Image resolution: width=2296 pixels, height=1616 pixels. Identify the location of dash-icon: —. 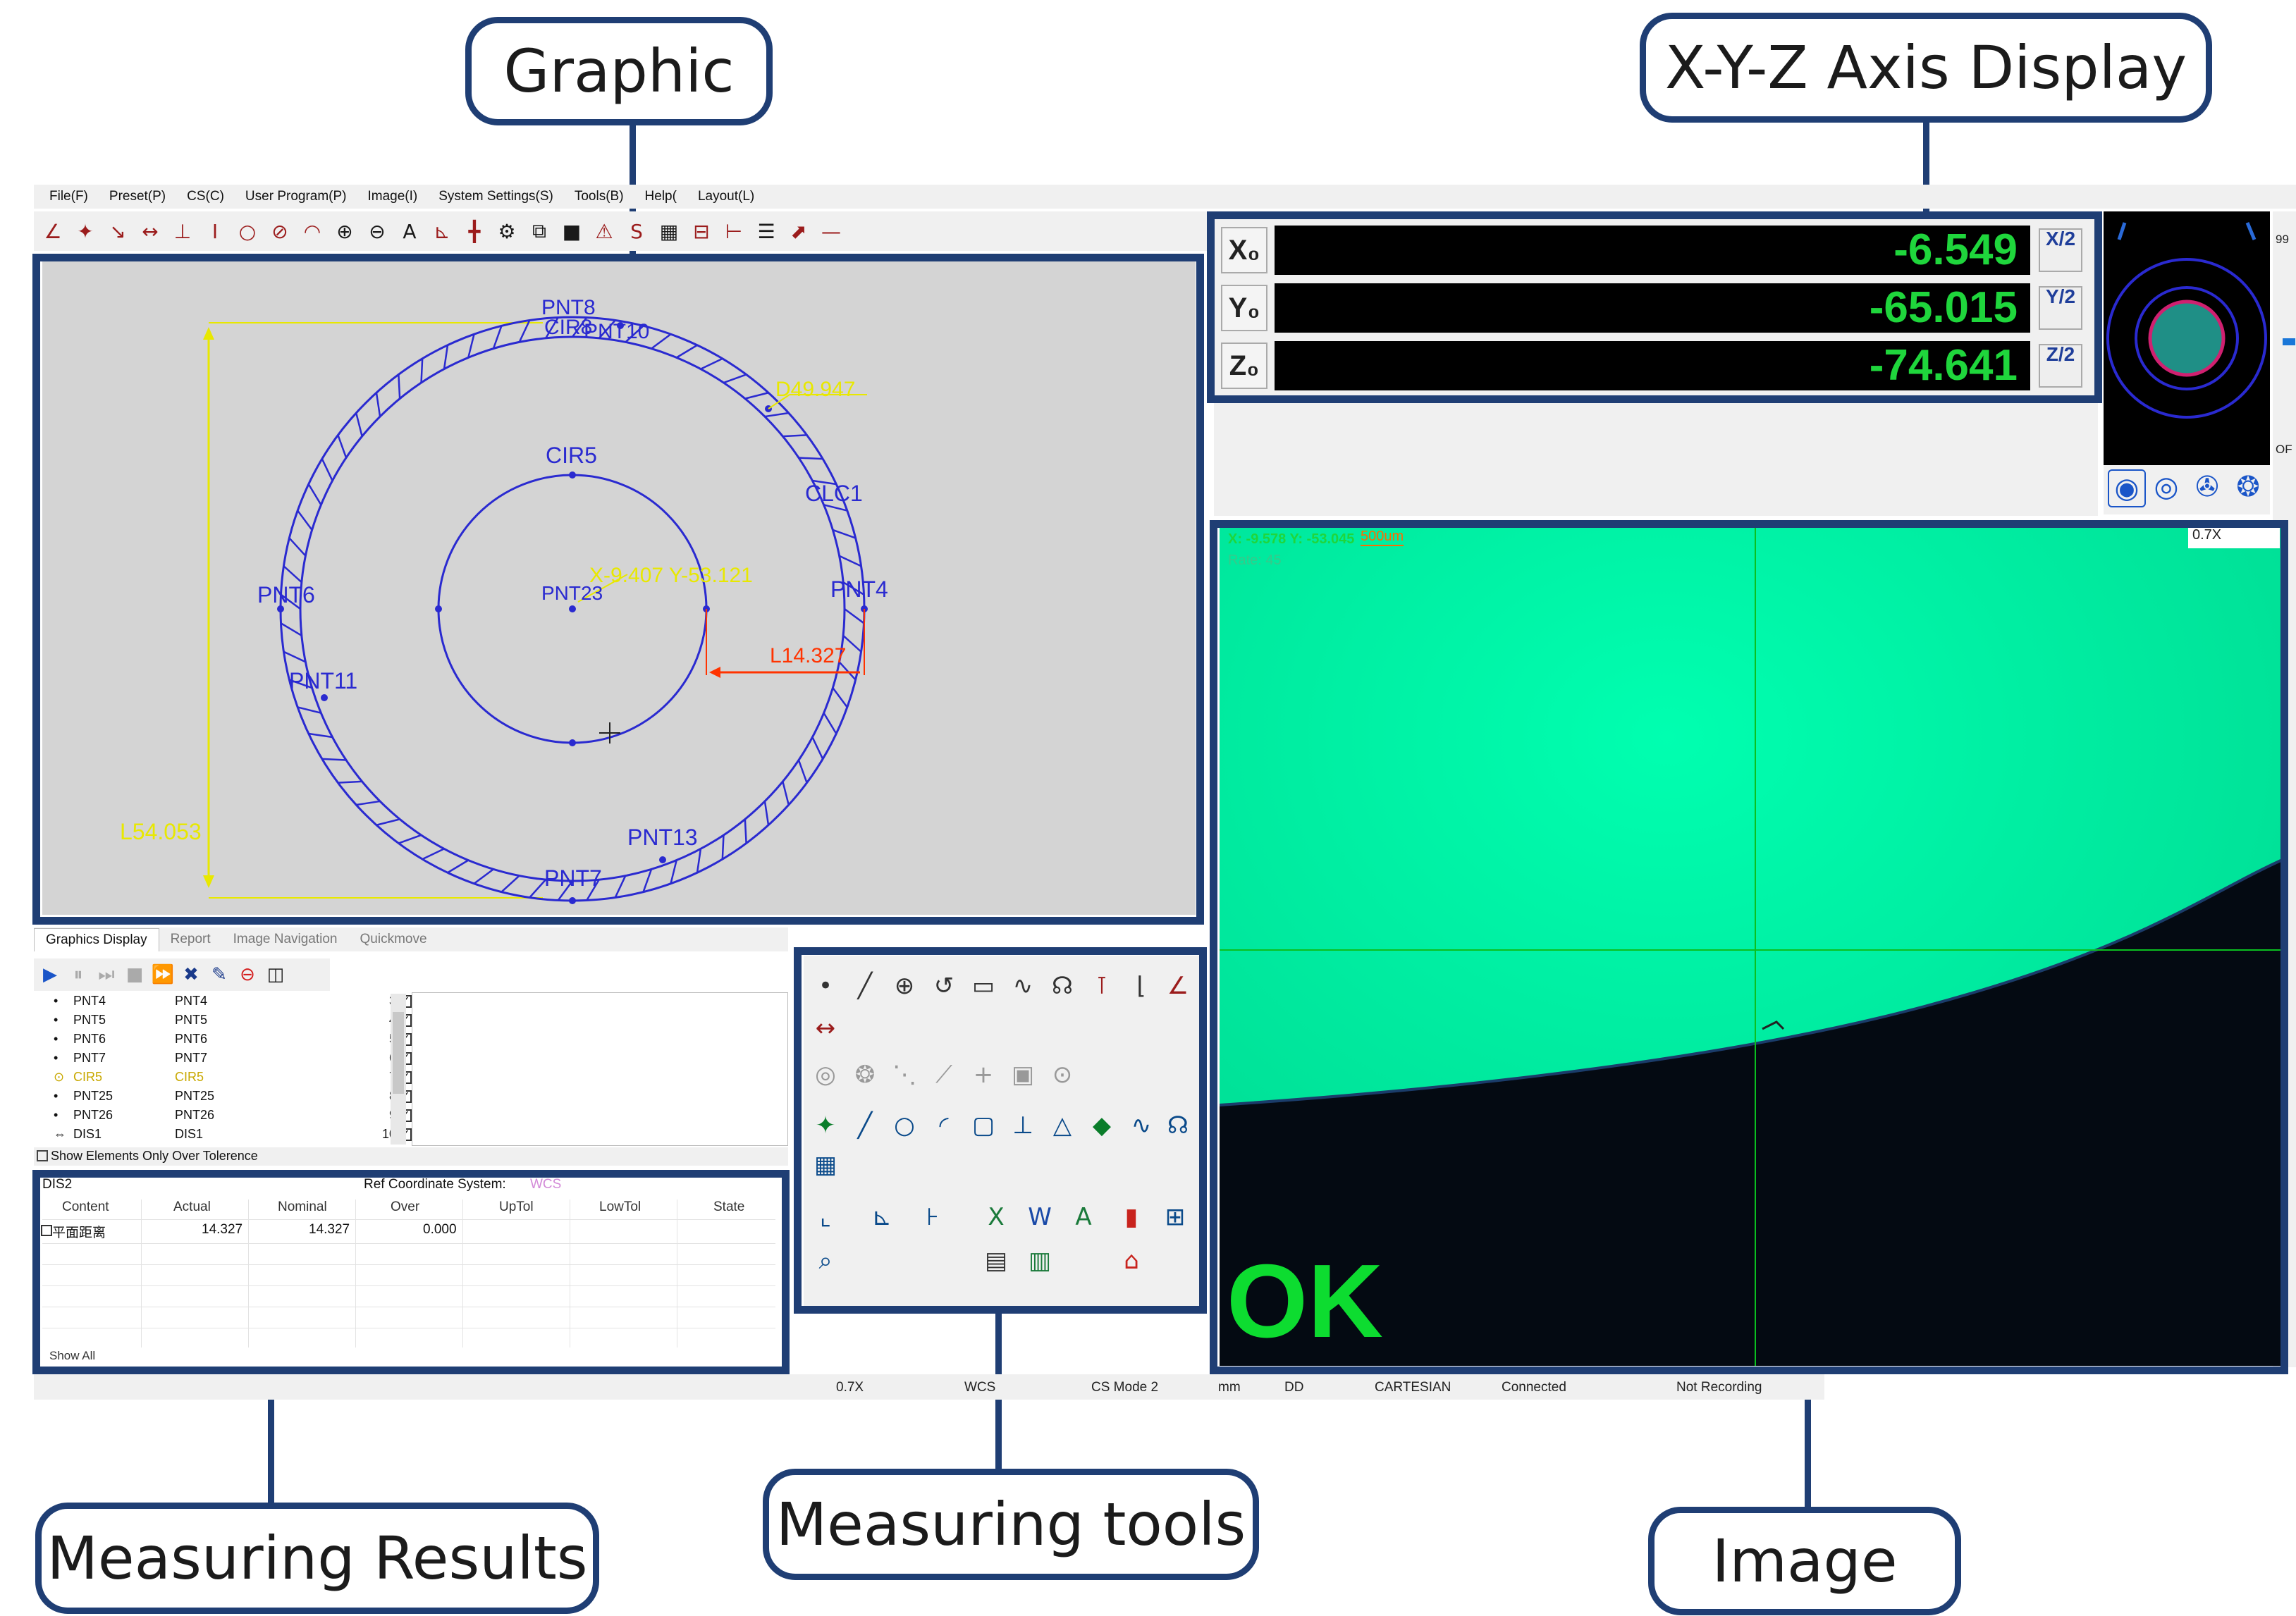
(831, 231).